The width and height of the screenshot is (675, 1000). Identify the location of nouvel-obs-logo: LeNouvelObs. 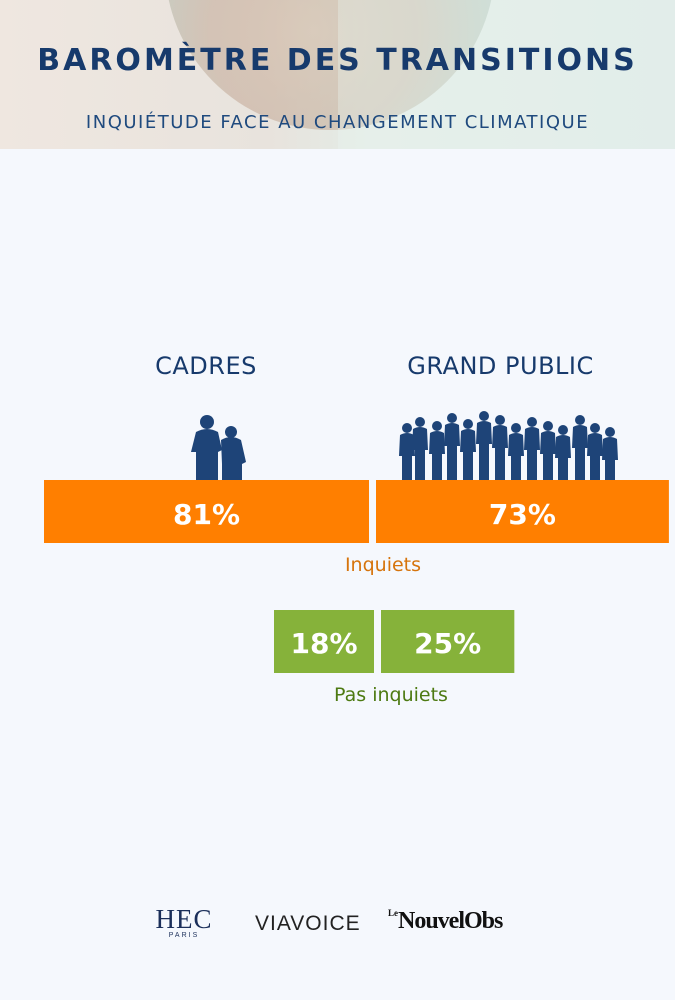
(445, 921).